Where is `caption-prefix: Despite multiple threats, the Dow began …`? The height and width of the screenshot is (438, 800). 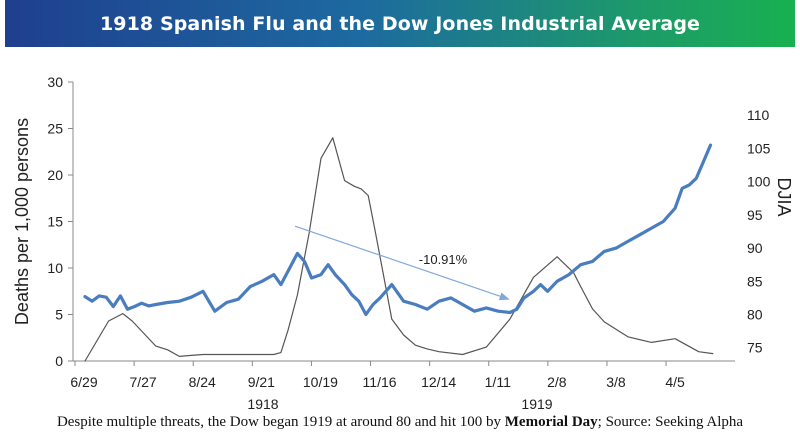 caption-prefix: Despite multiple threats, the Dow began … is located at coordinates (280, 422).